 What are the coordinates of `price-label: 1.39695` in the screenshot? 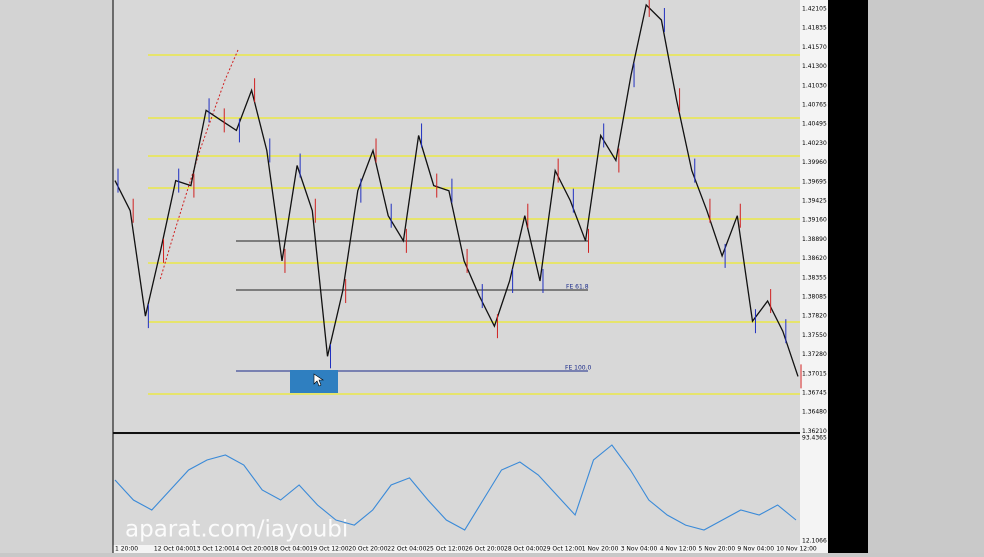 It's located at (814, 181).